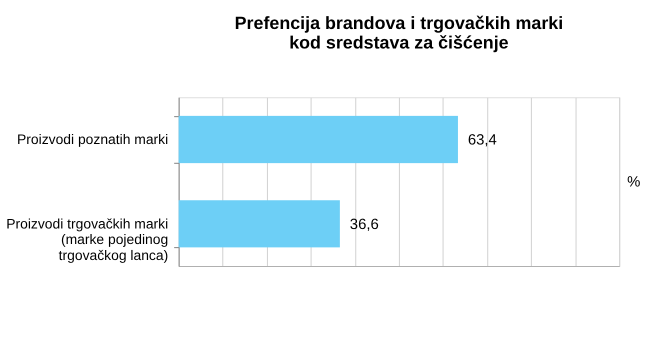 The image size is (646, 349). I want to click on chart-title: Prefencija brandova i trgovačkih marki kod sredstava za čišćenje, so click(399, 32).